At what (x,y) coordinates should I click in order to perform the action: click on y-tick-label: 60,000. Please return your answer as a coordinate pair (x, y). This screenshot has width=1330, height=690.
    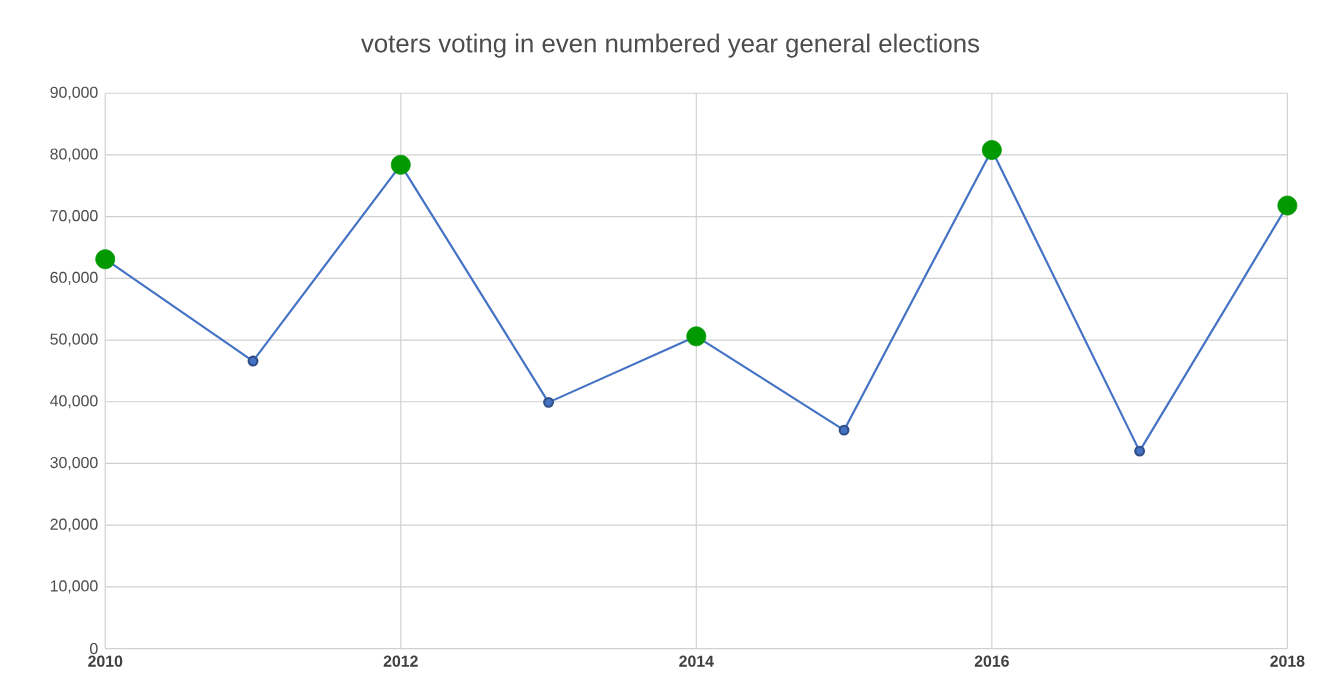
    Looking at the image, I should click on (74, 278).